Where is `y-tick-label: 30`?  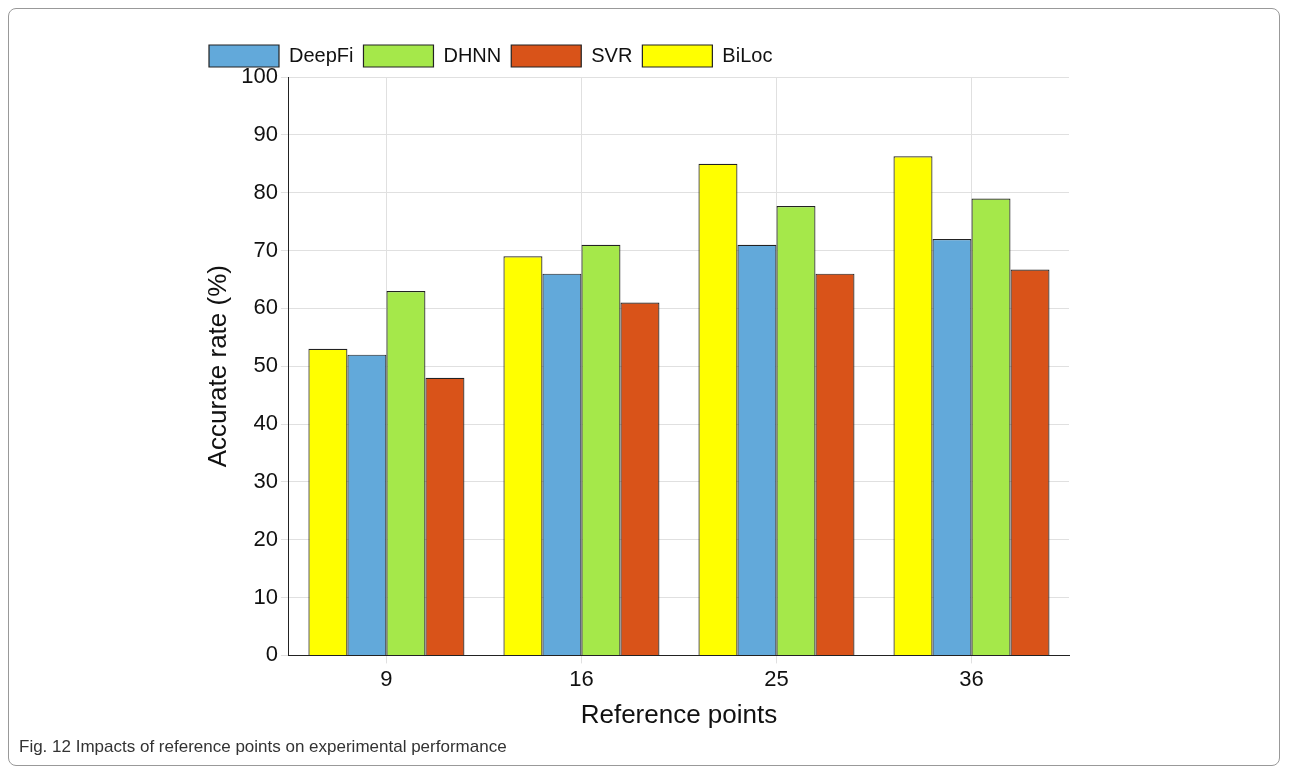 y-tick-label: 30 is located at coordinates (265, 480).